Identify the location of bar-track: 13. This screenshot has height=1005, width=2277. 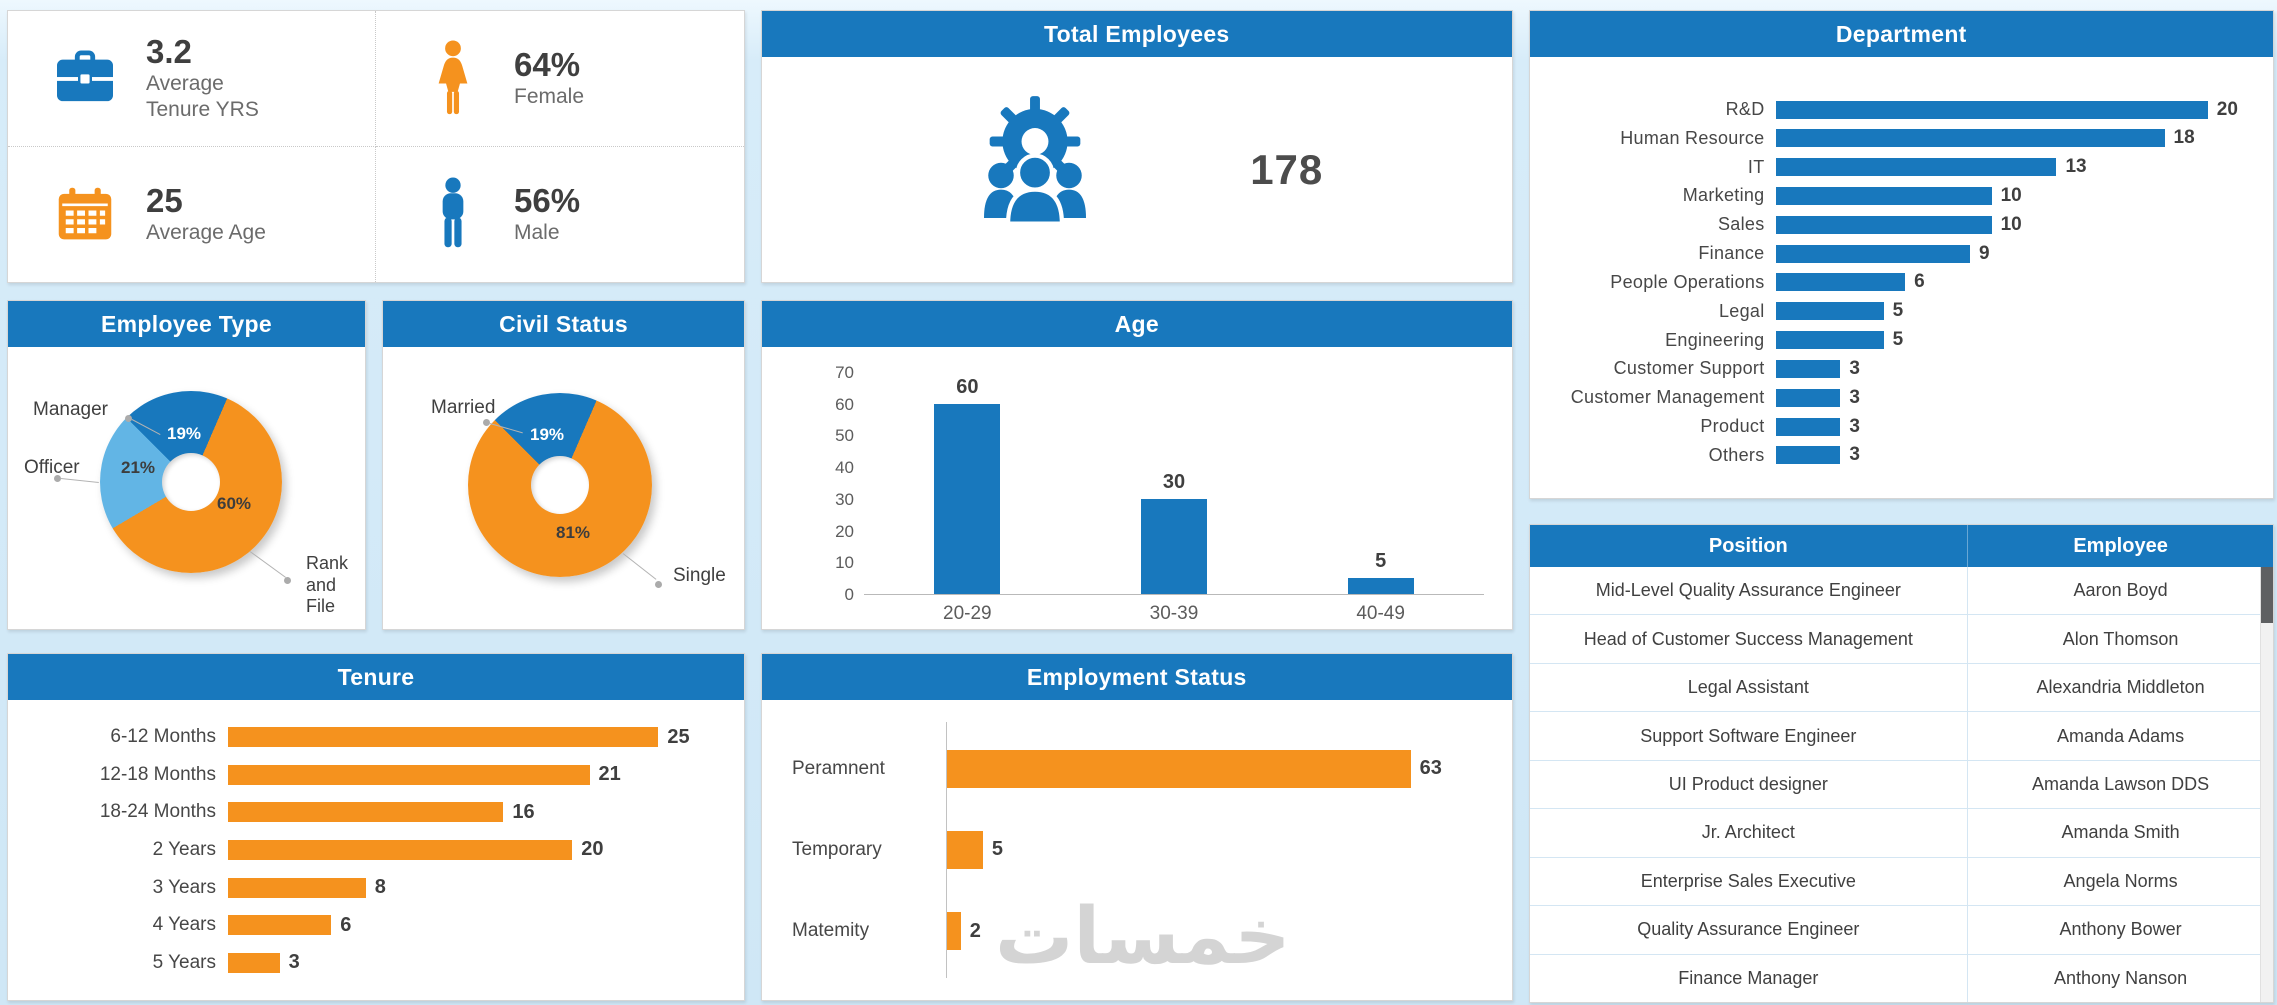
(2013, 166).